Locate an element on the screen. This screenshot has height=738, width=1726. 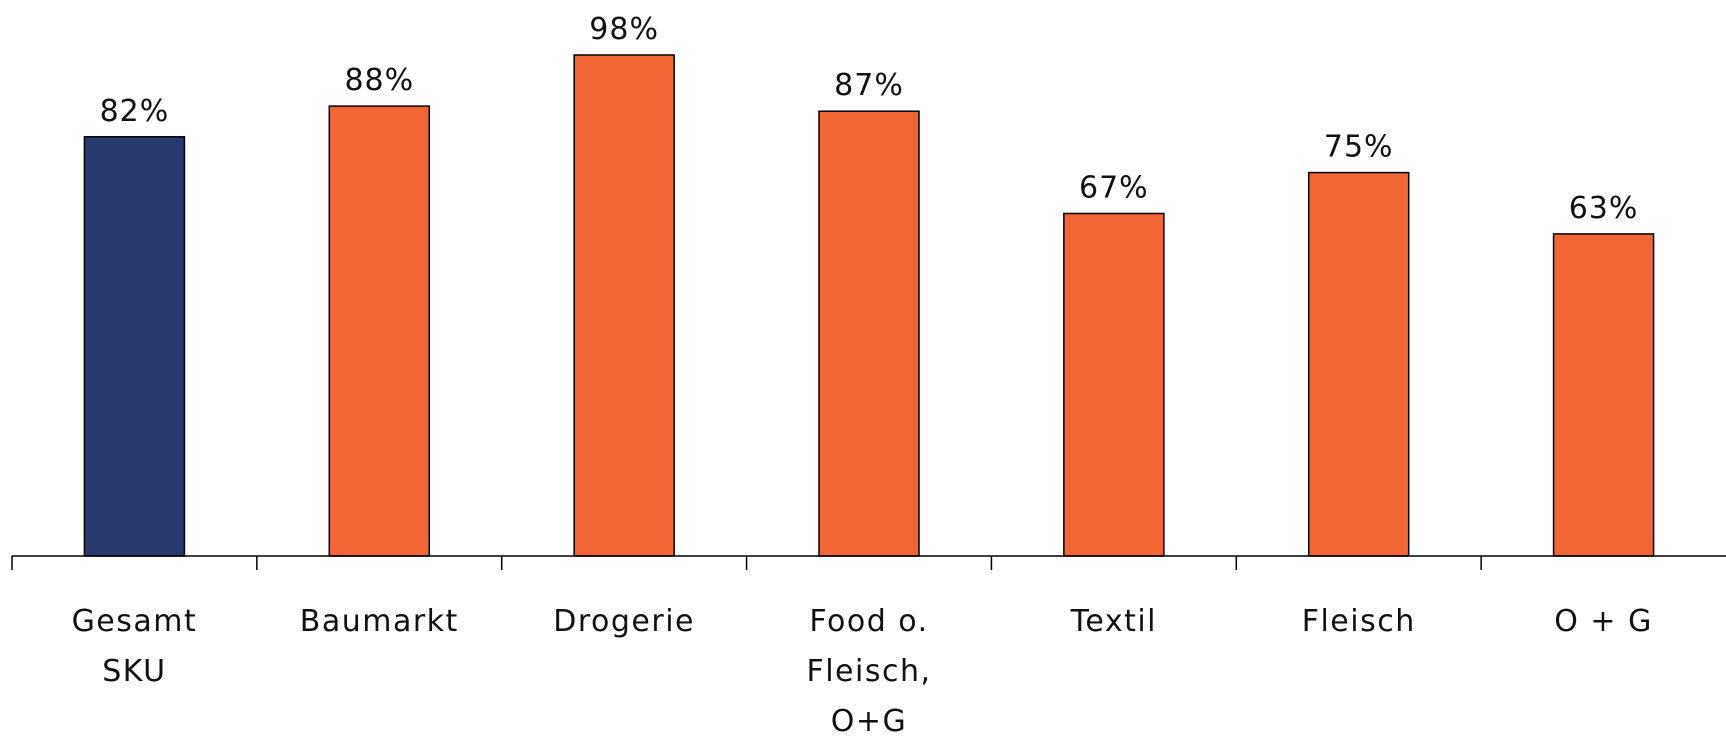
category-label-6: O + G is located at coordinates (1603, 621).